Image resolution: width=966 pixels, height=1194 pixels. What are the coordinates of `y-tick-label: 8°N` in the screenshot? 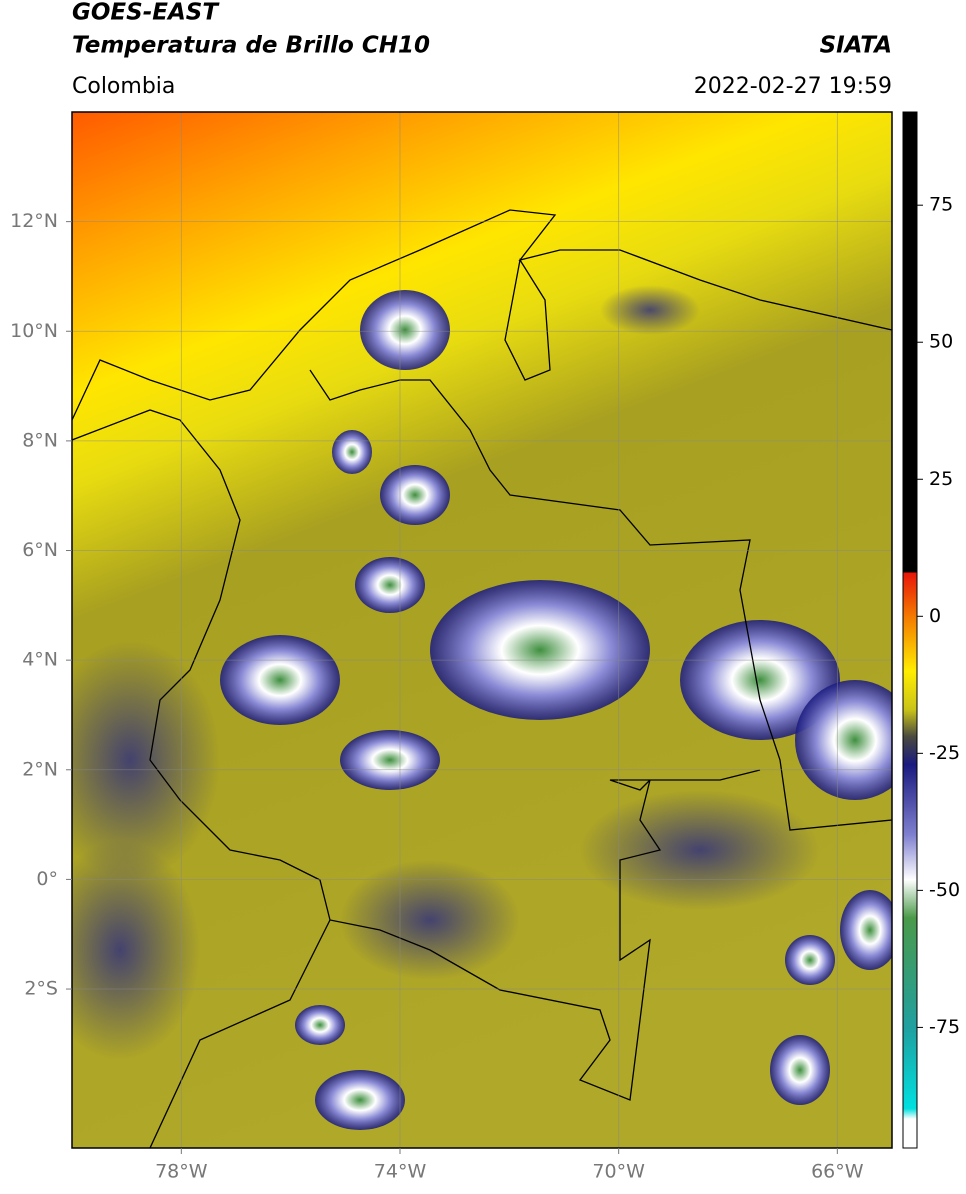 It's located at (40, 440).